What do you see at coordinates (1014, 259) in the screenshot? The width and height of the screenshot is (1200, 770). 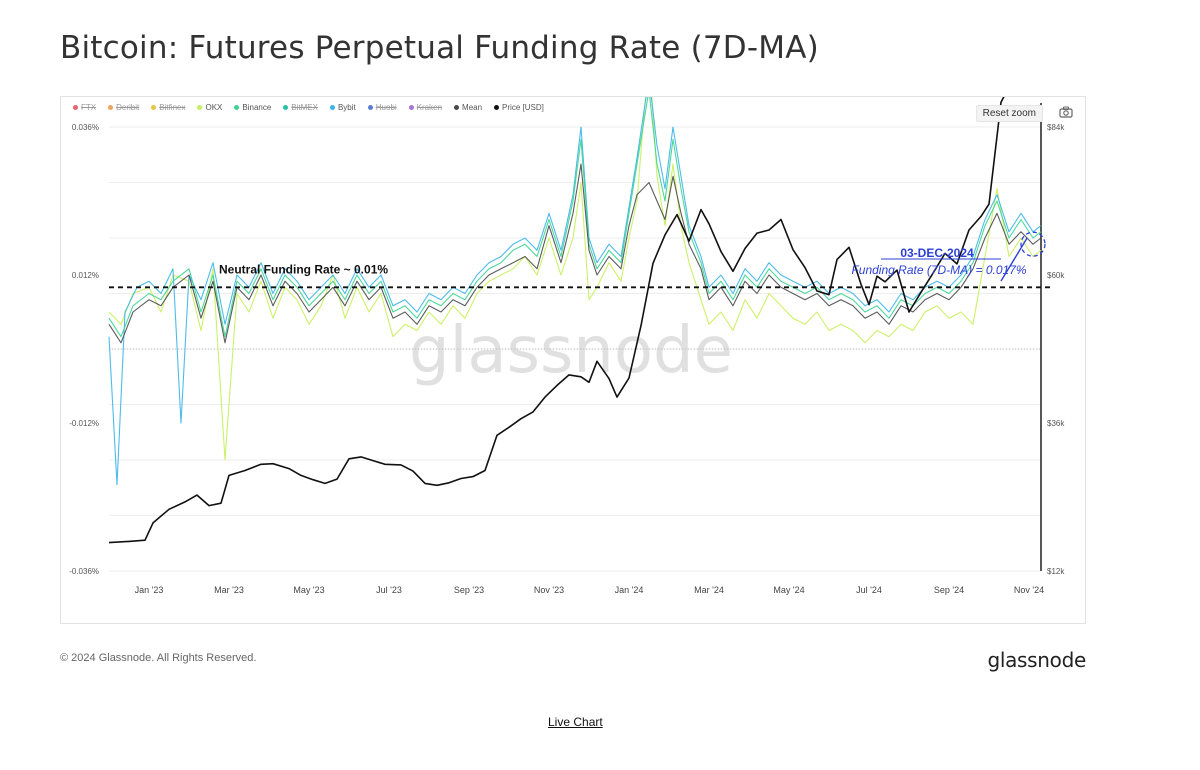 I see `annotation-pointer` at bounding box center [1014, 259].